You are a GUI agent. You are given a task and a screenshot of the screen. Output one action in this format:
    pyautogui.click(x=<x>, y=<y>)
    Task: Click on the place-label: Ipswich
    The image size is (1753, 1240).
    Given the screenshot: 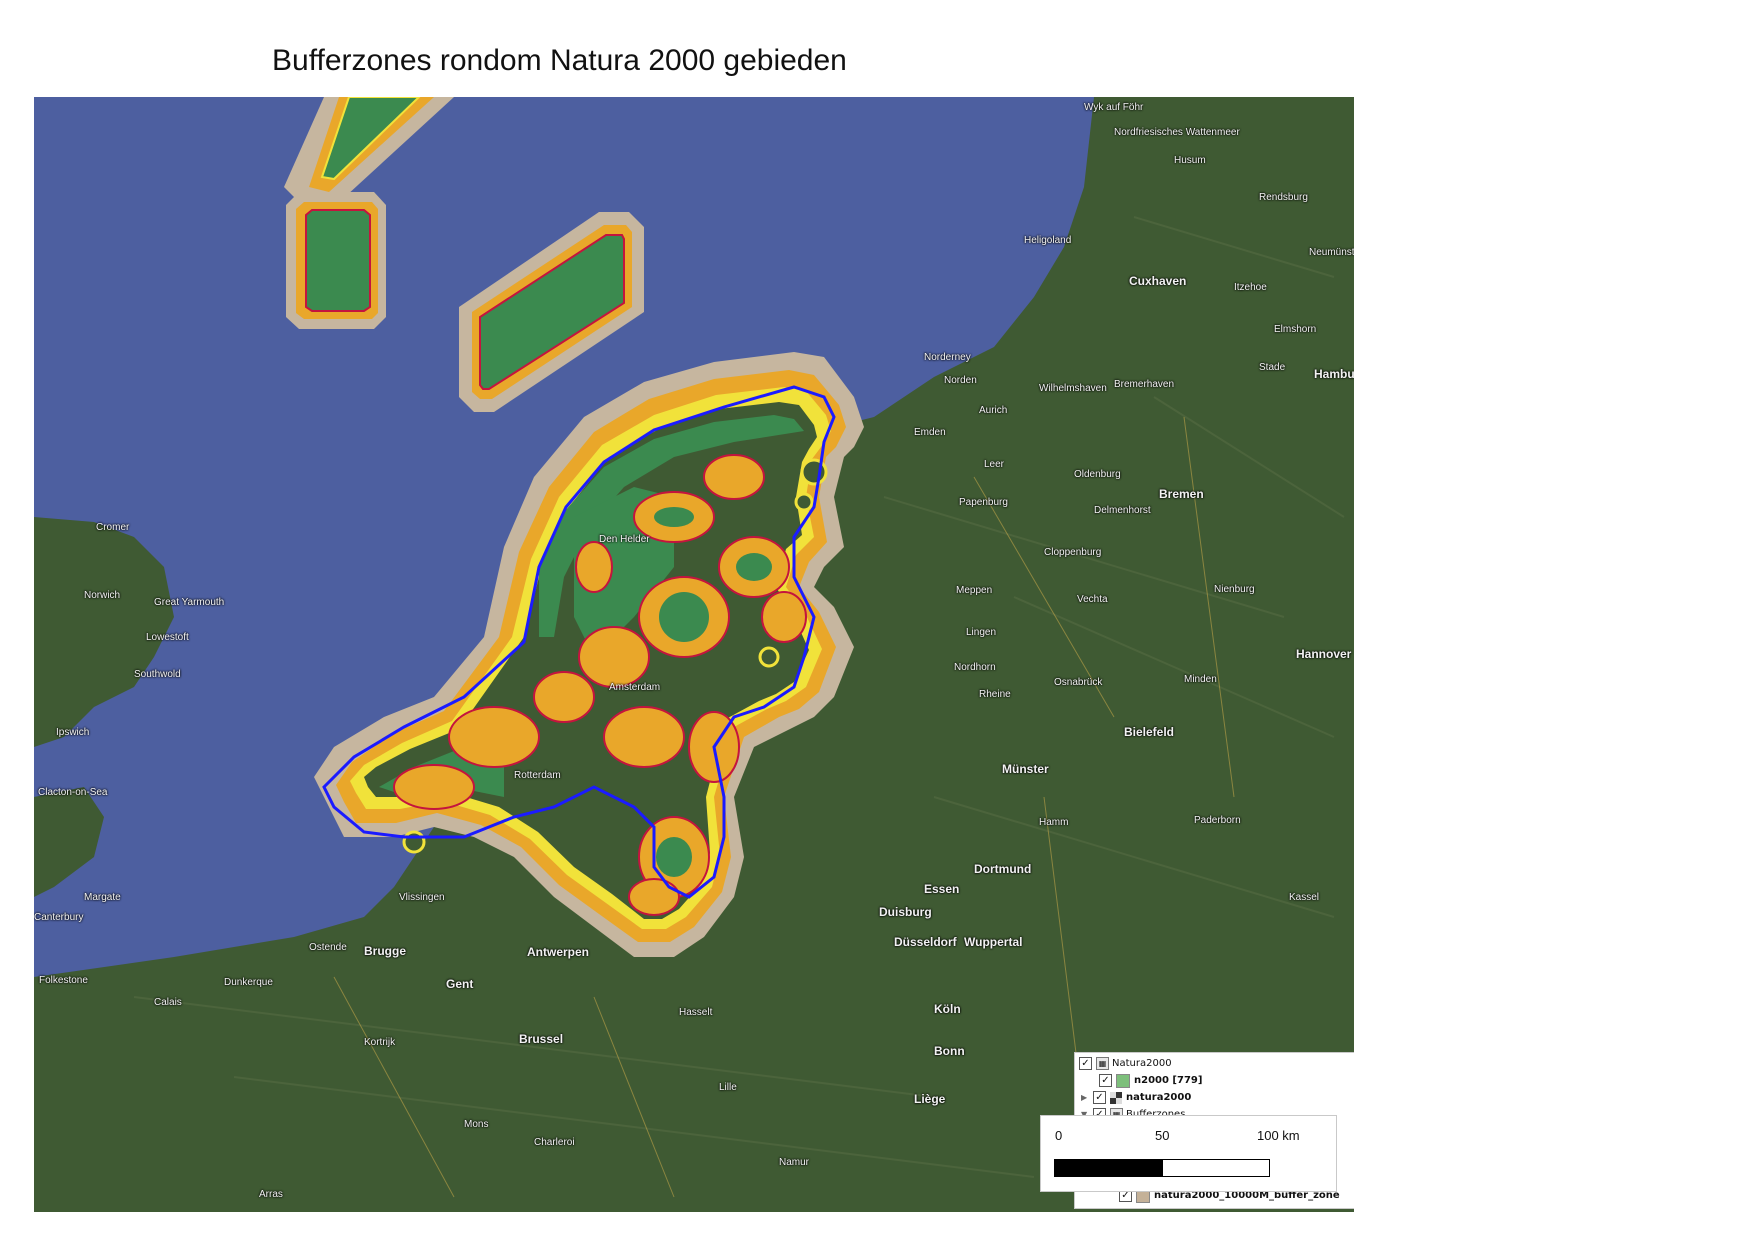 What is the action you would take?
    pyautogui.click(x=73, y=732)
    